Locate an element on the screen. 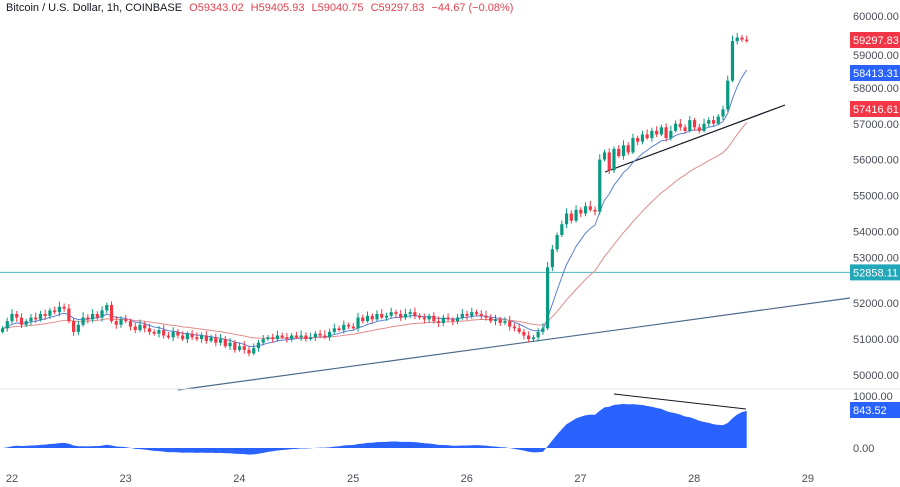  divergence-trendline is located at coordinates (680, 401).